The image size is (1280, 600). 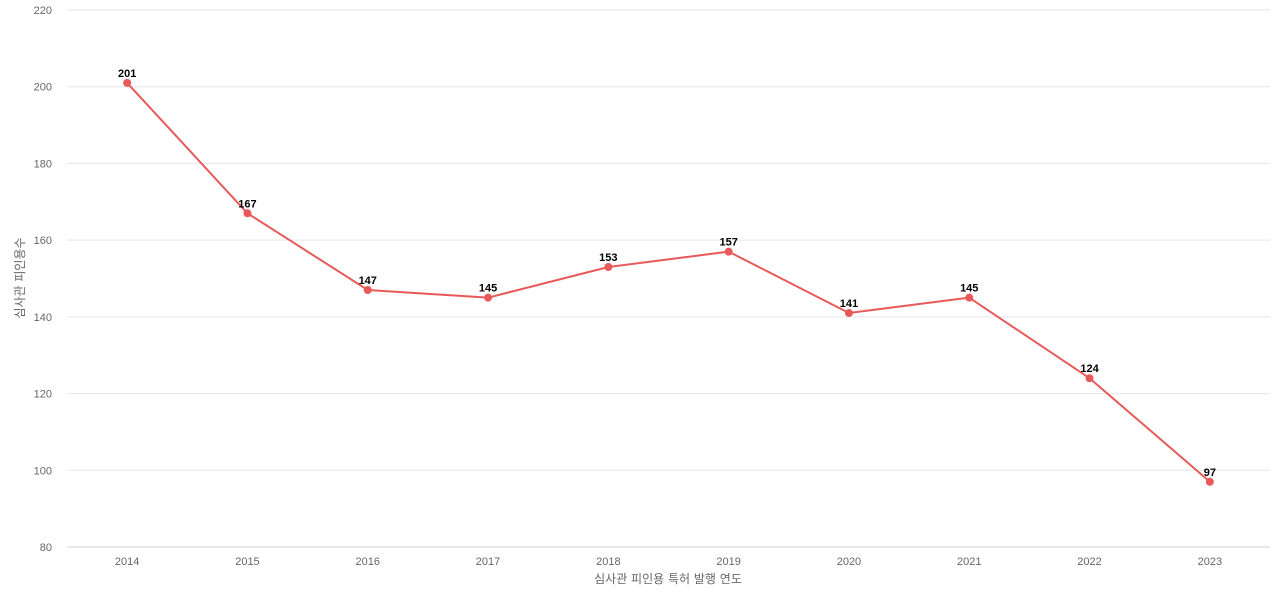 What do you see at coordinates (608, 562) in the screenshot?
I see `x-tick-label: 2018` at bounding box center [608, 562].